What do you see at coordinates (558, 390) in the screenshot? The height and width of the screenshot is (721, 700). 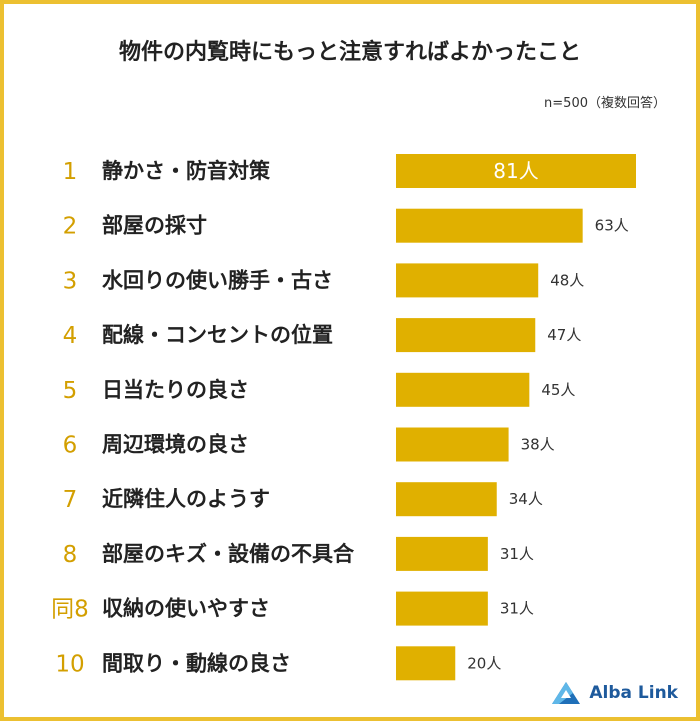 I see `data-label: 45人` at bounding box center [558, 390].